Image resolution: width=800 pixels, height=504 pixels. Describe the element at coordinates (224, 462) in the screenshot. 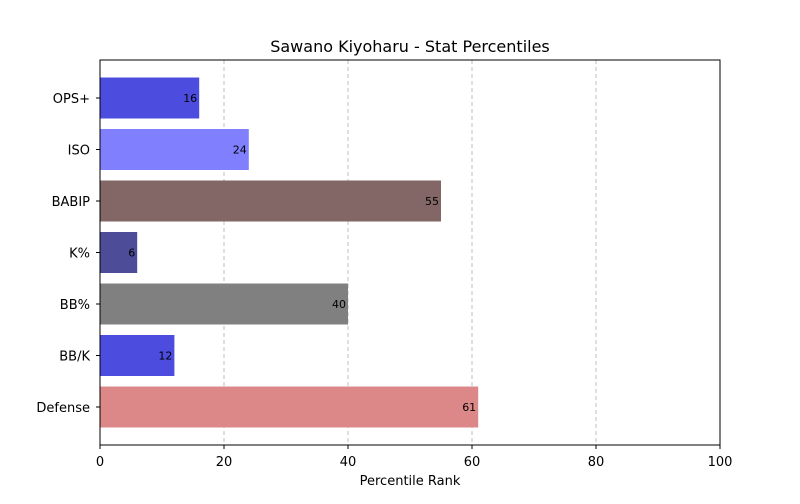

I see `x-tick-label: 20` at that location.